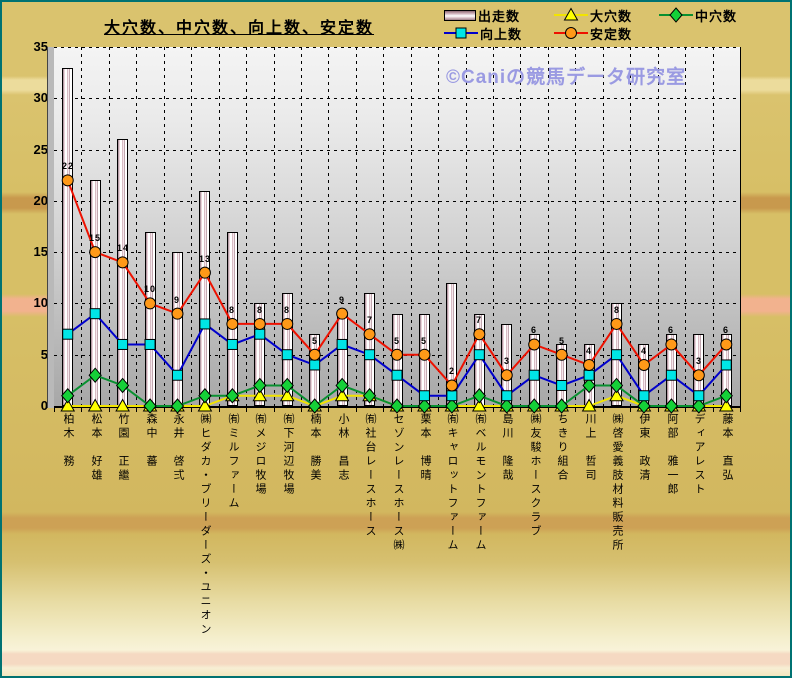 The width and height of the screenshot is (792, 678). Describe the element at coordinates (611, 16) in the screenshot. I see `legend-label: 大穴数` at that location.